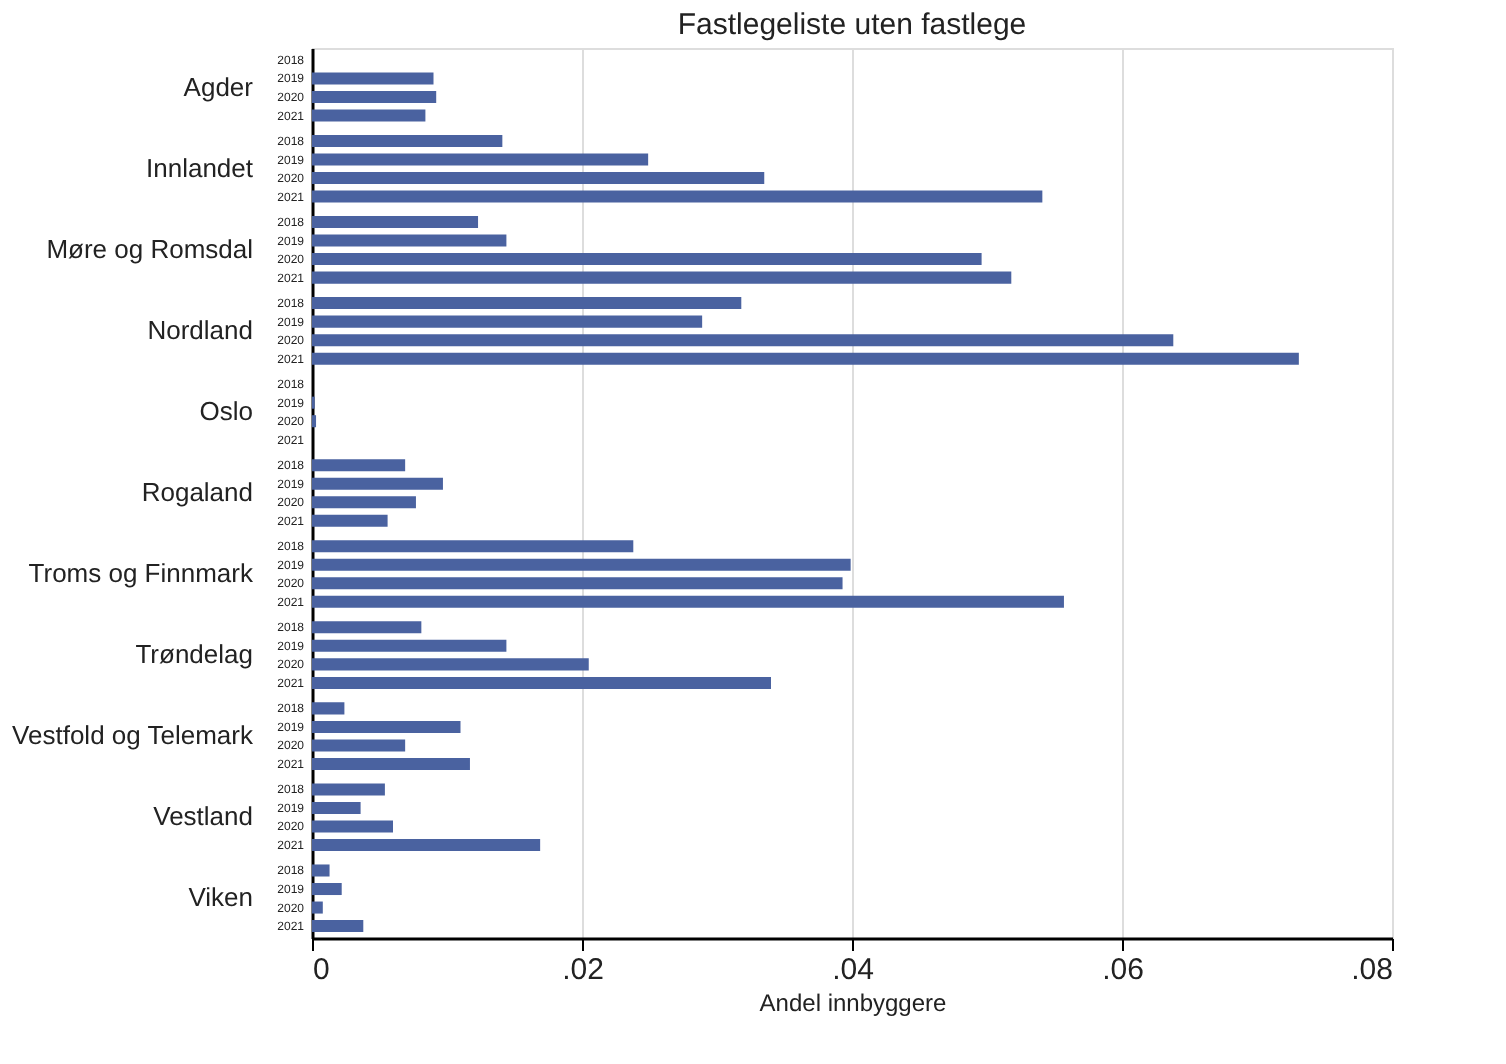 This screenshot has height=1064, width=1506. What do you see at coordinates (1372, 970) in the screenshot?
I see `x-tick-label: .08` at bounding box center [1372, 970].